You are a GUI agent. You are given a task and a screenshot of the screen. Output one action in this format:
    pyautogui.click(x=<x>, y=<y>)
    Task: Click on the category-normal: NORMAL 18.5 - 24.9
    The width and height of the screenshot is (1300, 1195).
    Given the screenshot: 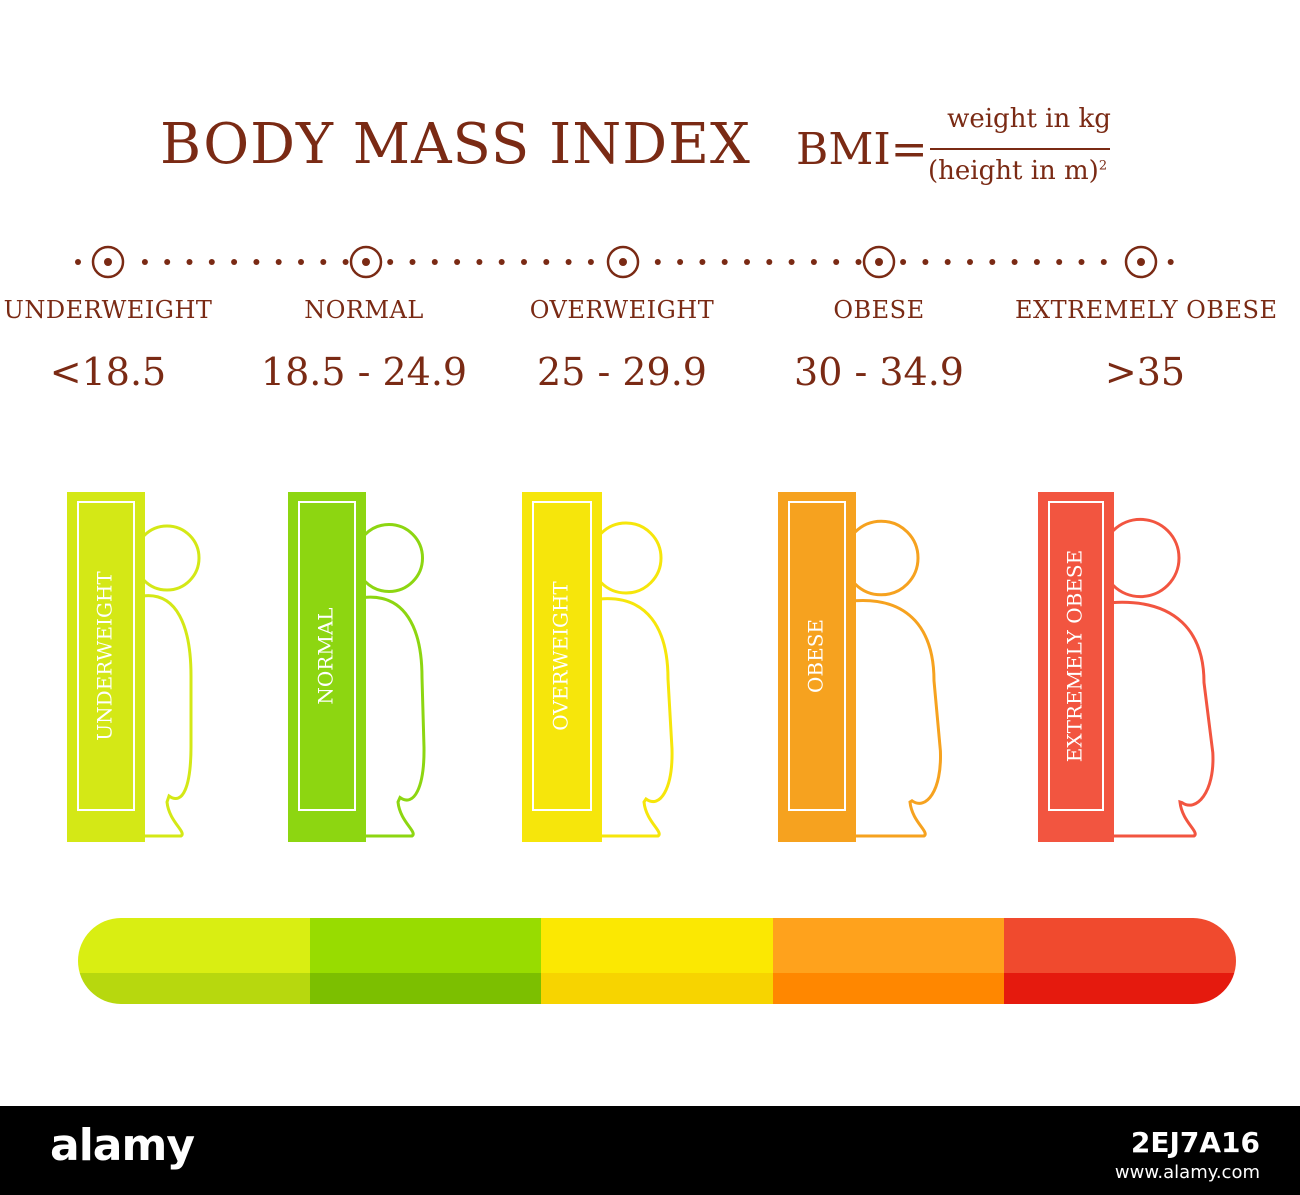 What is the action you would take?
    pyautogui.click(x=364, y=345)
    